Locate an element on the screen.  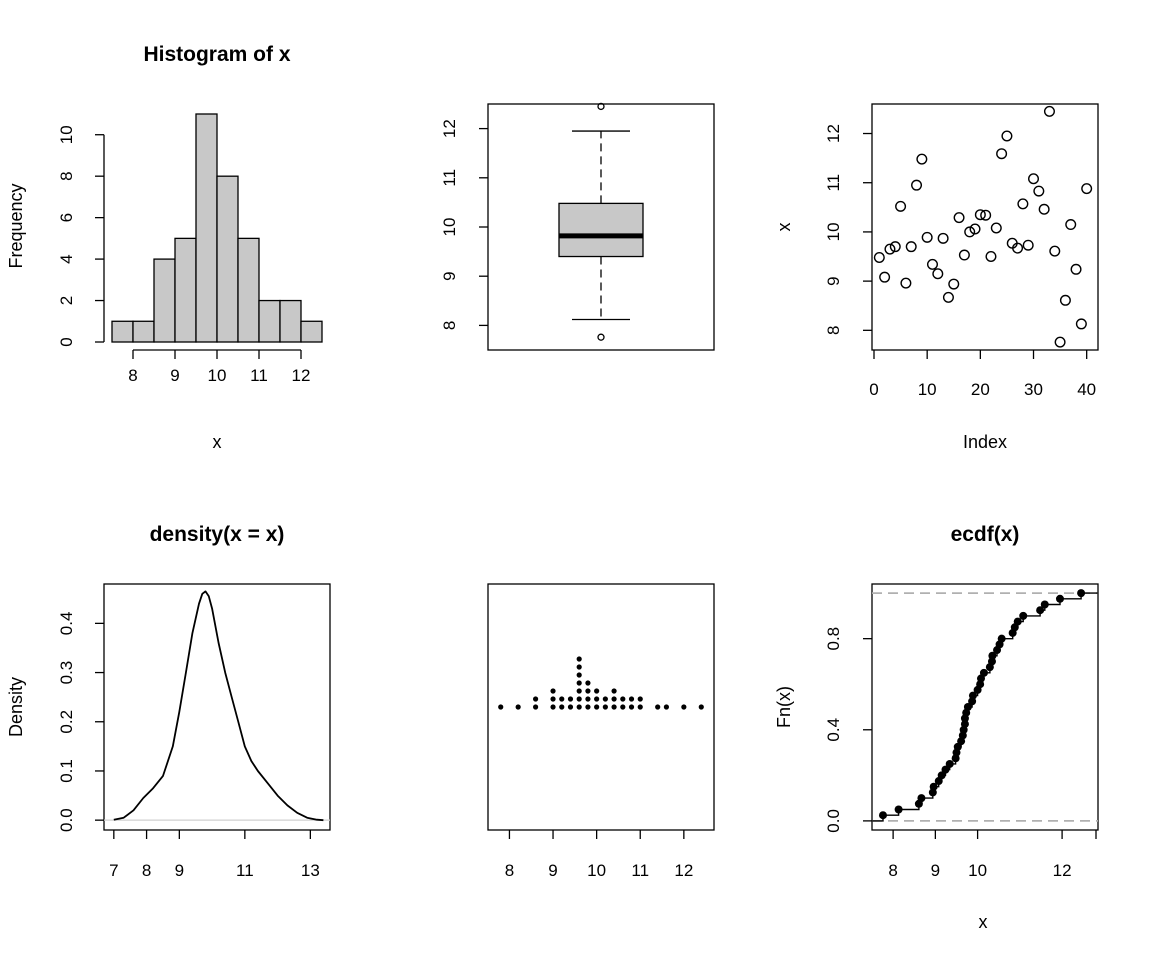
chart-title-5: ecdf(x) is located at coordinates (985, 534).